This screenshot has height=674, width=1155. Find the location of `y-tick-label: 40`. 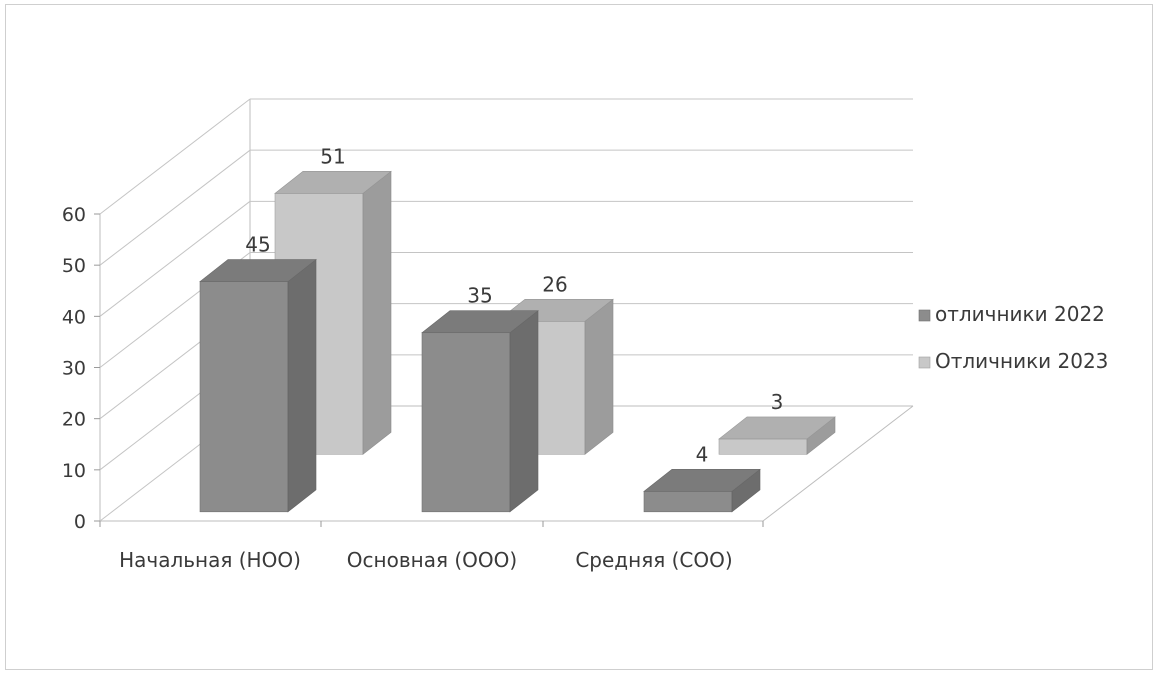

y-tick-label: 40 is located at coordinates (74, 317).